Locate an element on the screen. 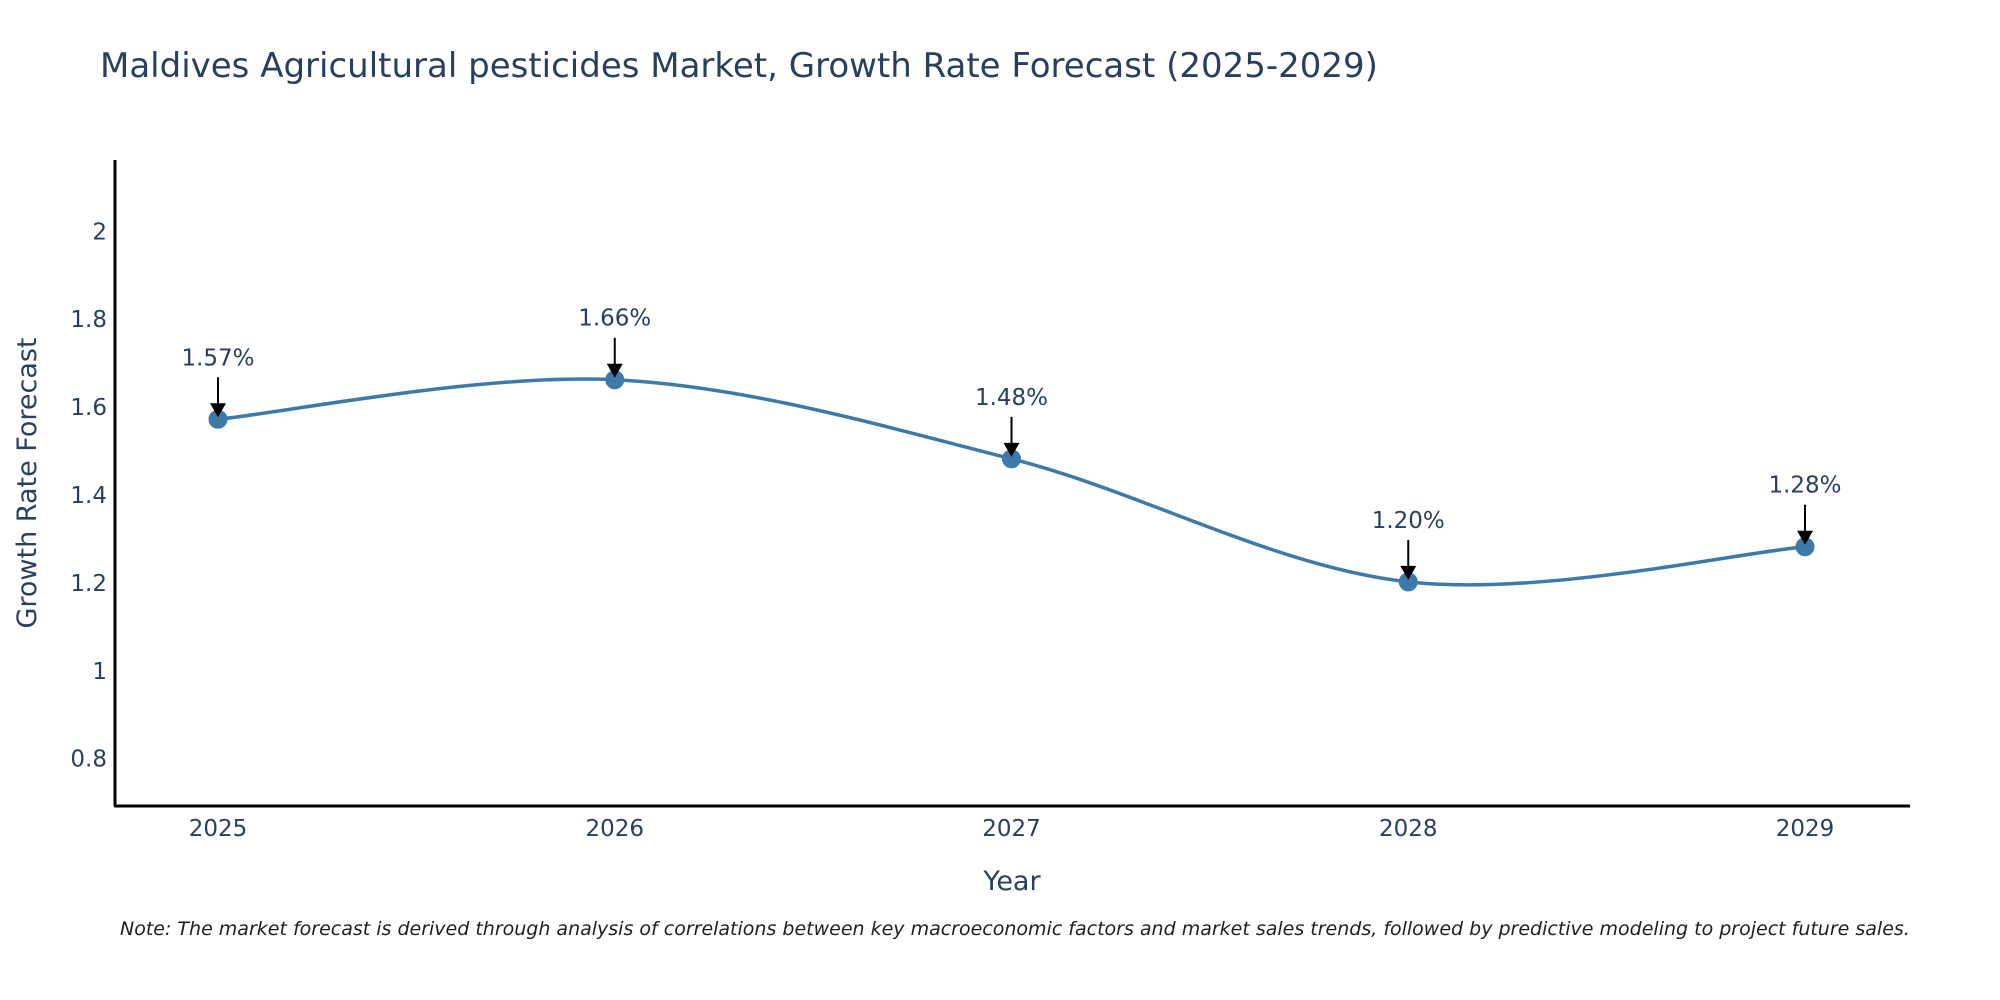 The width and height of the screenshot is (2000, 1000). y-axis-ticks: 0.8 1 1.2 1.4 1.6 1.8 2 is located at coordinates (88, 495).